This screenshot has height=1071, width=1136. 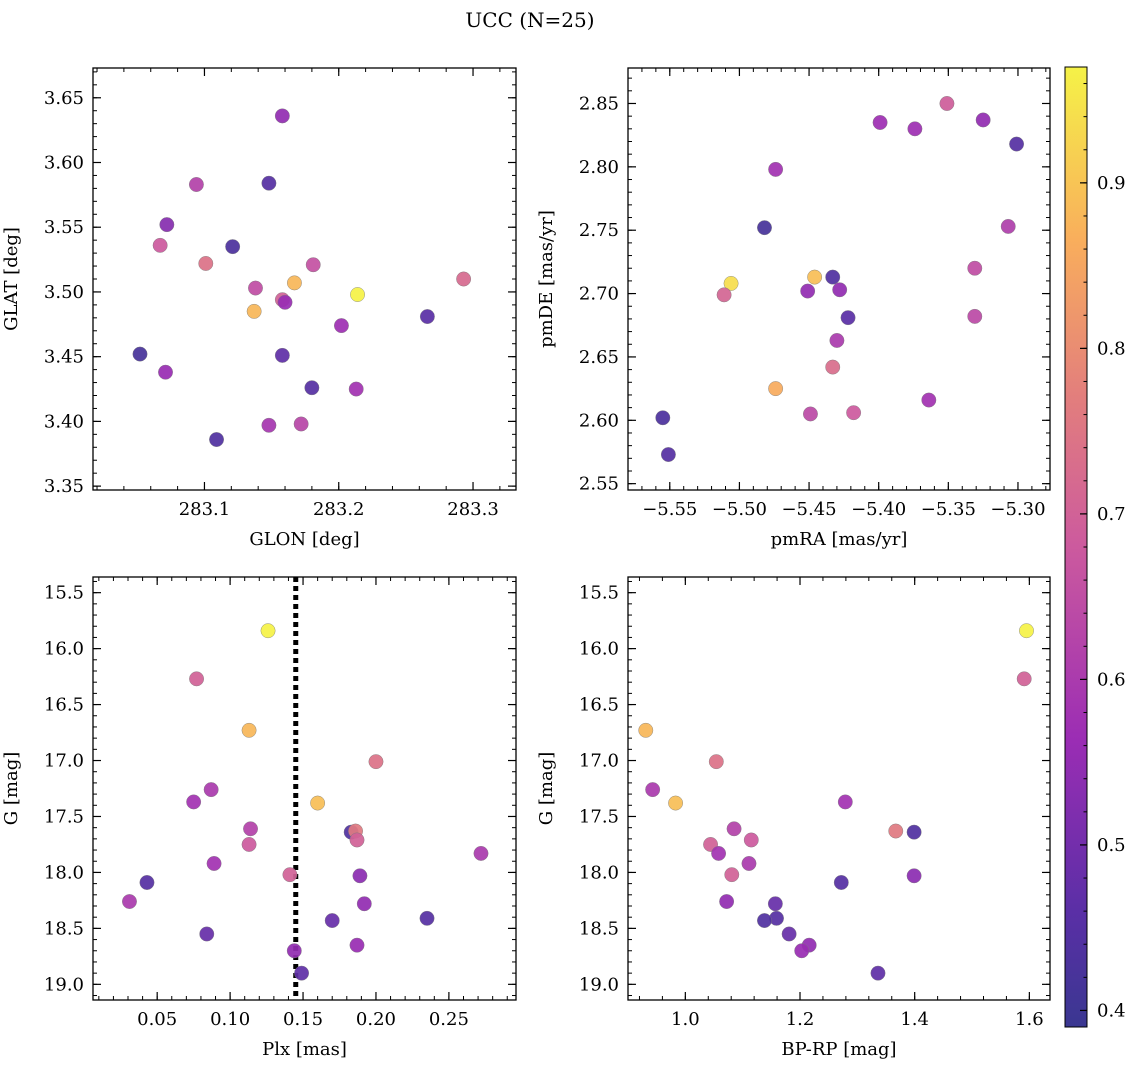 What do you see at coordinates (64, 357) in the screenshot?
I see `y-tick-label: 3.45` at bounding box center [64, 357].